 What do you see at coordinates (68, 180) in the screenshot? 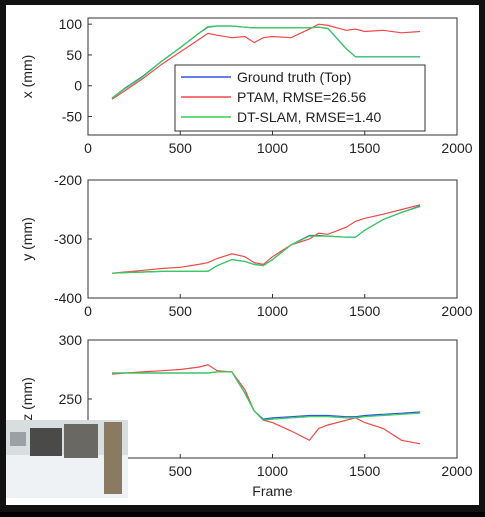
I see `y-tick-label: -200` at bounding box center [68, 180].